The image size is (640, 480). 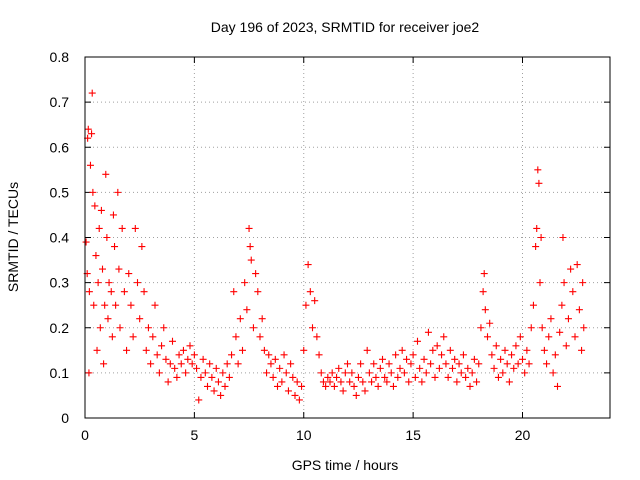 What do you see at coordinates (345, 465) in the screenshot?
I see `x-axis-label: GPS time / hours` at bounding box center [345, 465].